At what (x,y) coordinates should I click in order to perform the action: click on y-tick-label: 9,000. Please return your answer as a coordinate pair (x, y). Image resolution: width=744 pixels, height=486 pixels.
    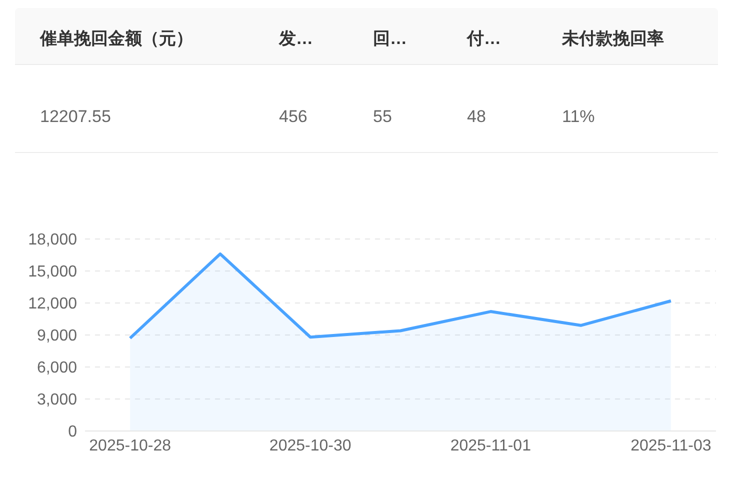
    Looking at the image, I should click on (57, 336).